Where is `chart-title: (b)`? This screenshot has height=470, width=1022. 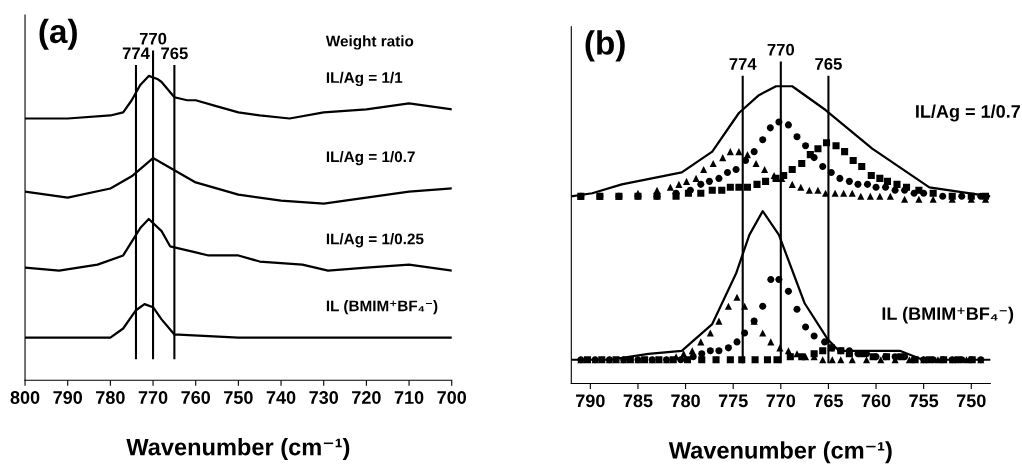 chart-title: (b) is located at coordinates (605, 46).